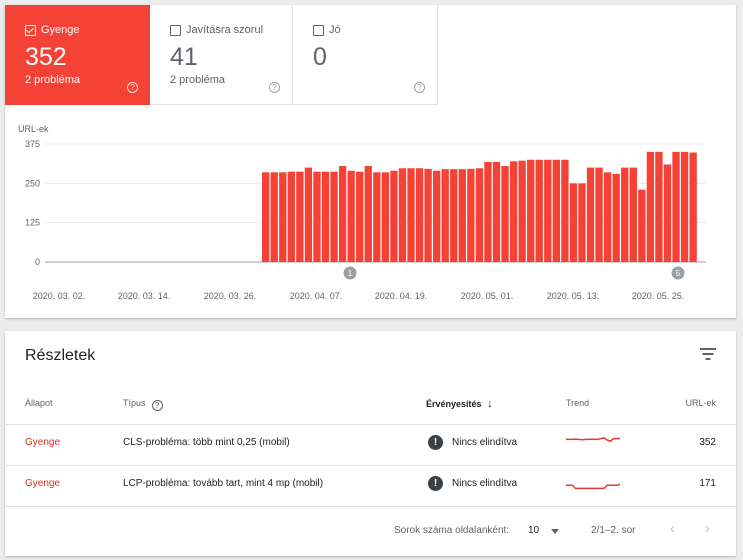 The height and width of the screenshot is (560, 743). Describe the element at coordinates (700, 403) in the screenshot. I see `header-urls: URL-ek` at that location.